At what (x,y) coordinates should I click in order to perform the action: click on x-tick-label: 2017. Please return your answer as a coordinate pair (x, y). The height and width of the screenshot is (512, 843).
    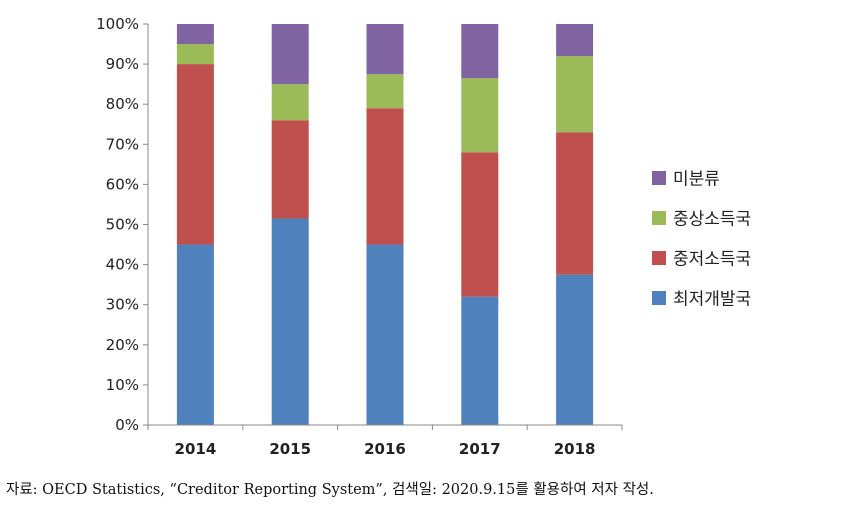
    Looking at the image, I should click on (480, 449).